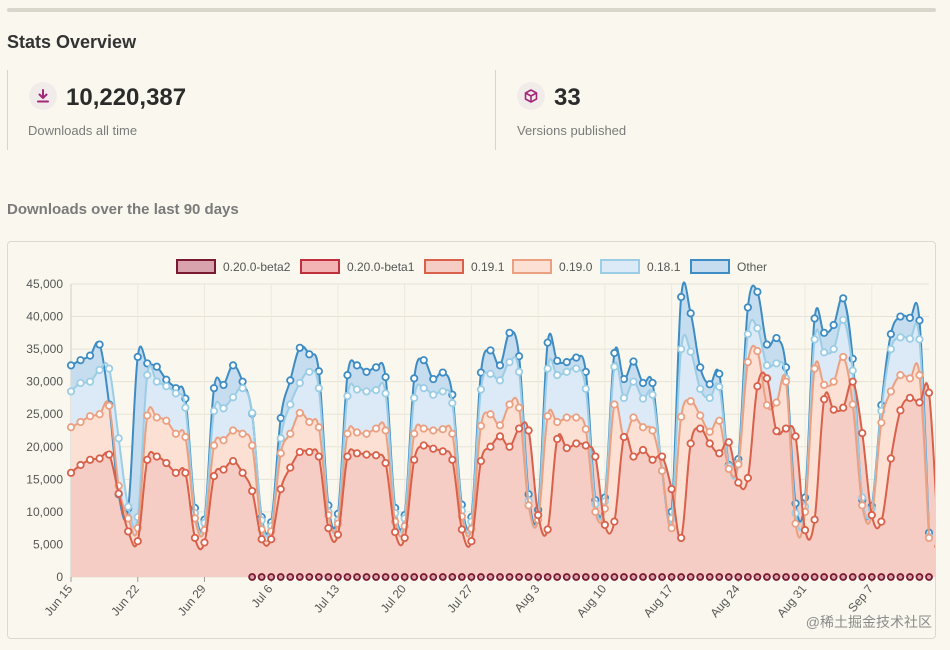  What do you see at coordinates (640, 266) in the screenshot?
I see `legend-item: 0.18.1` at bounding box center [640, 266].